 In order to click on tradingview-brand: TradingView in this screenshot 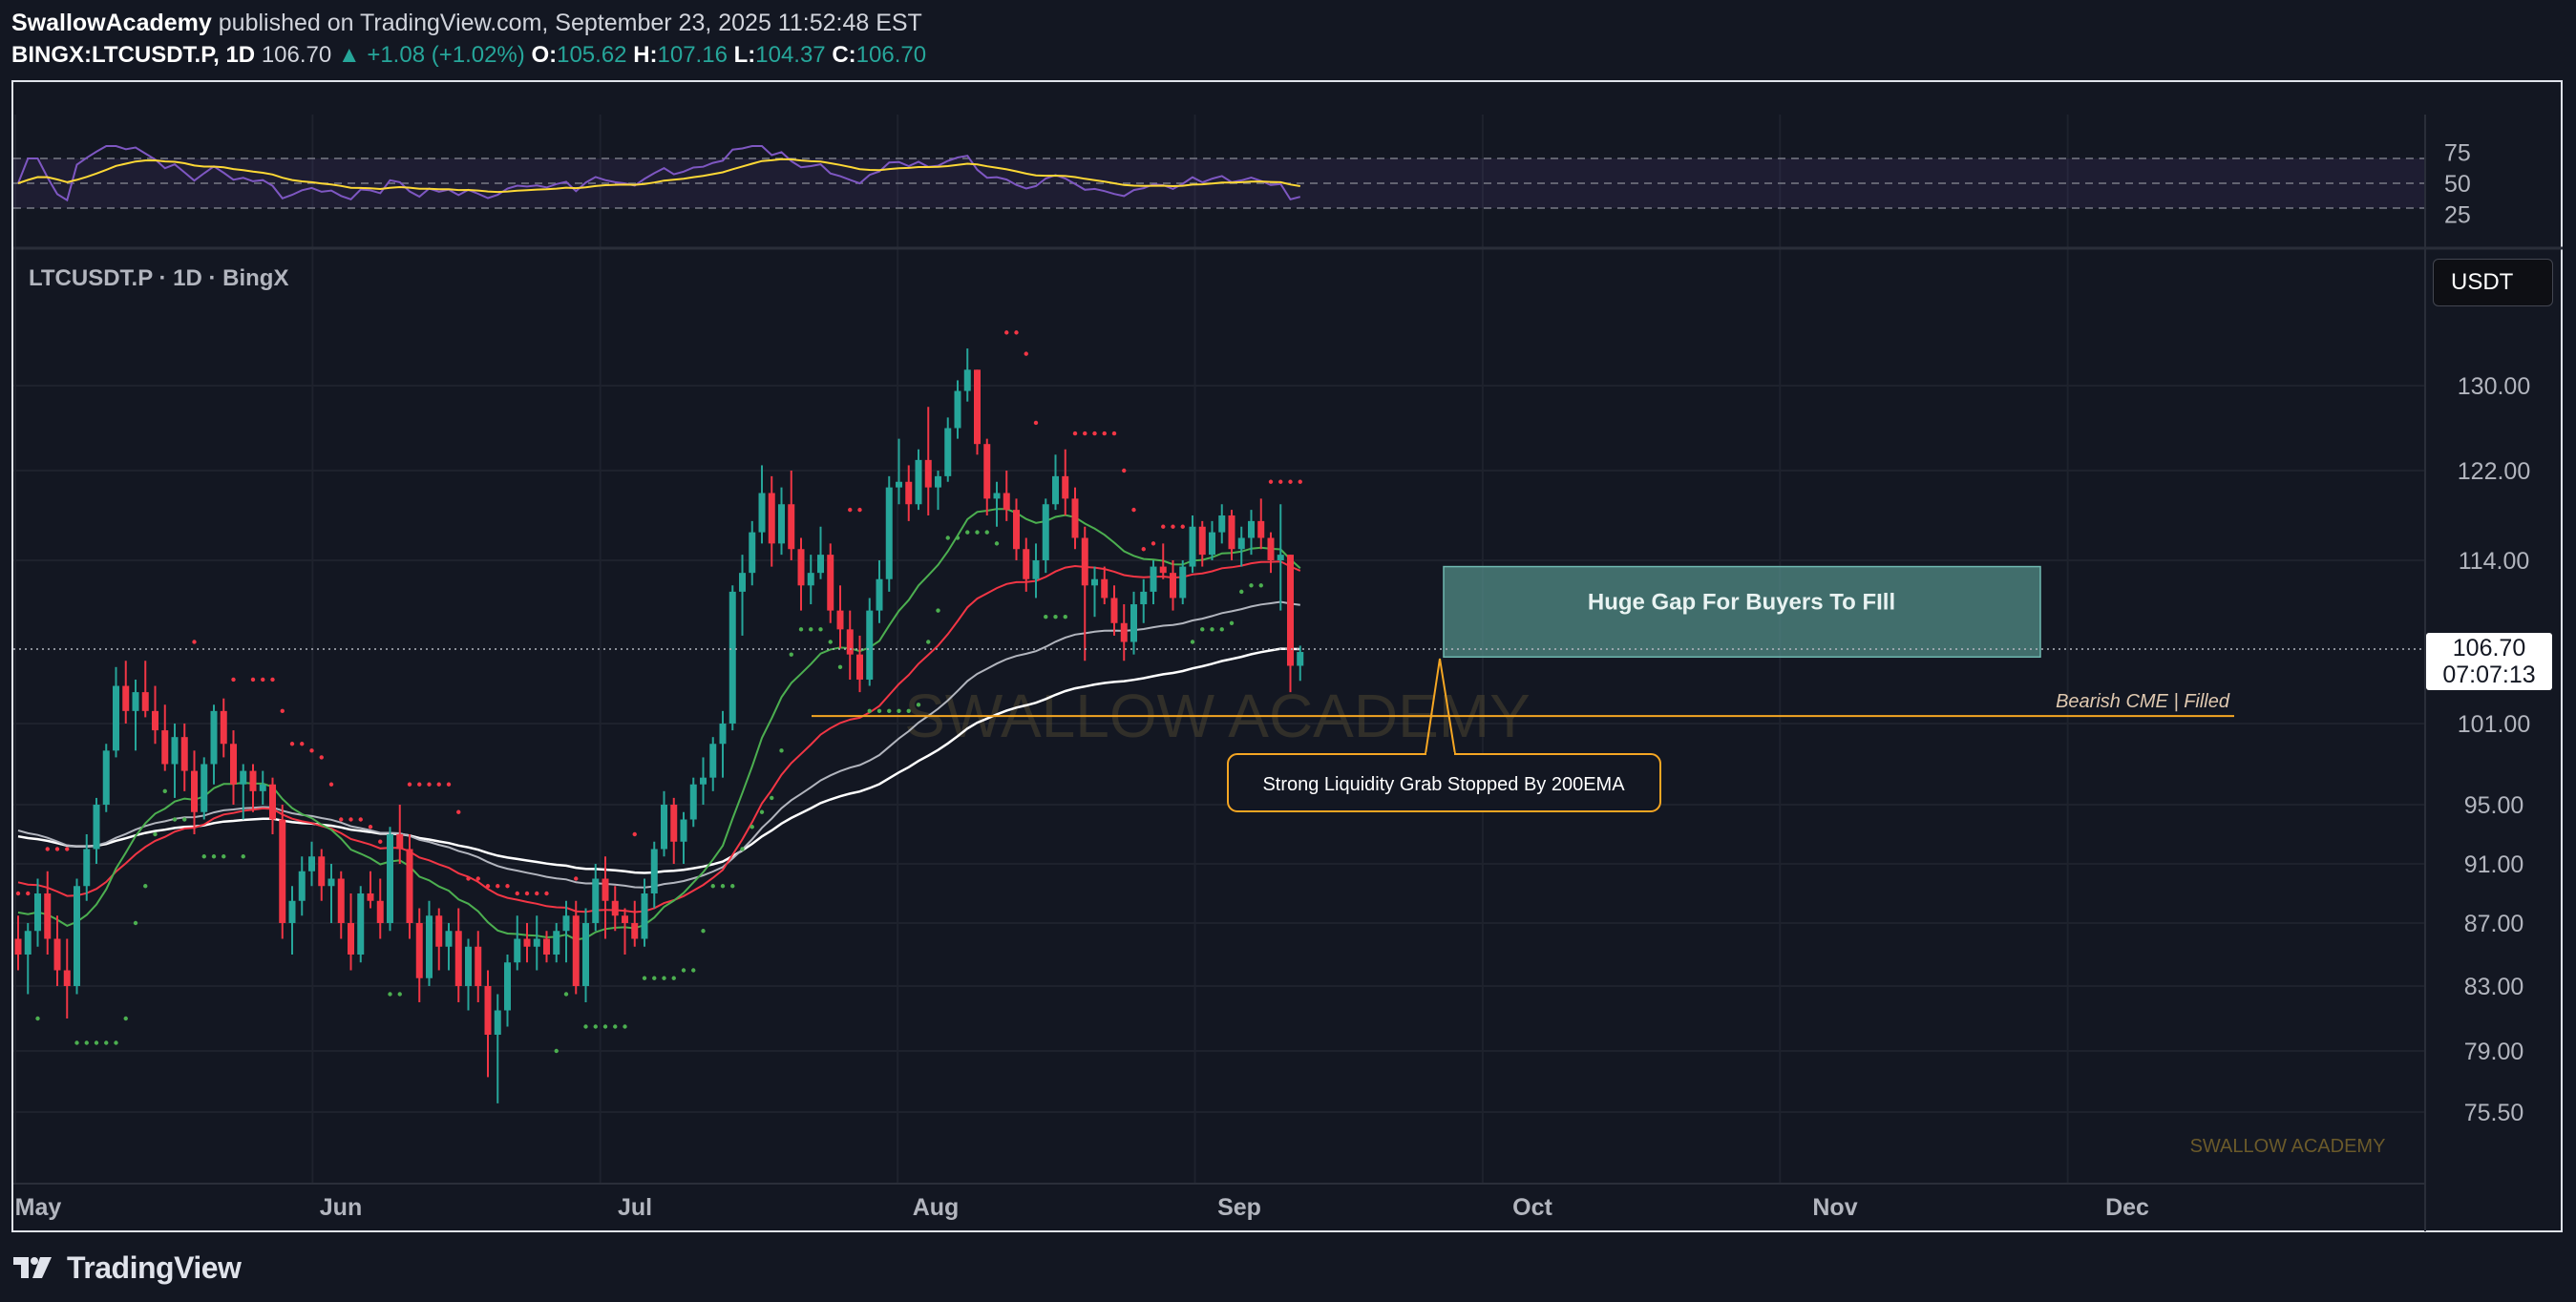, I will do `click(154, 1267)`.